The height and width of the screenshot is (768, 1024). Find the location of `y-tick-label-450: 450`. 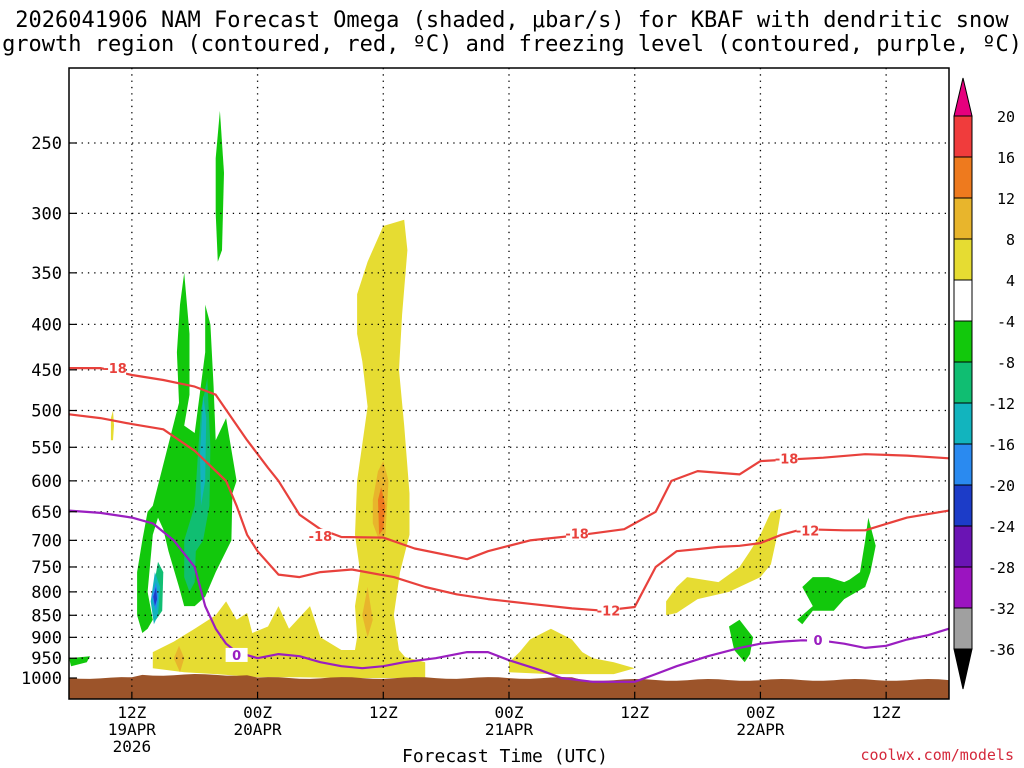

y-tick-label-450: 450 is located at coordinates (46, 371).